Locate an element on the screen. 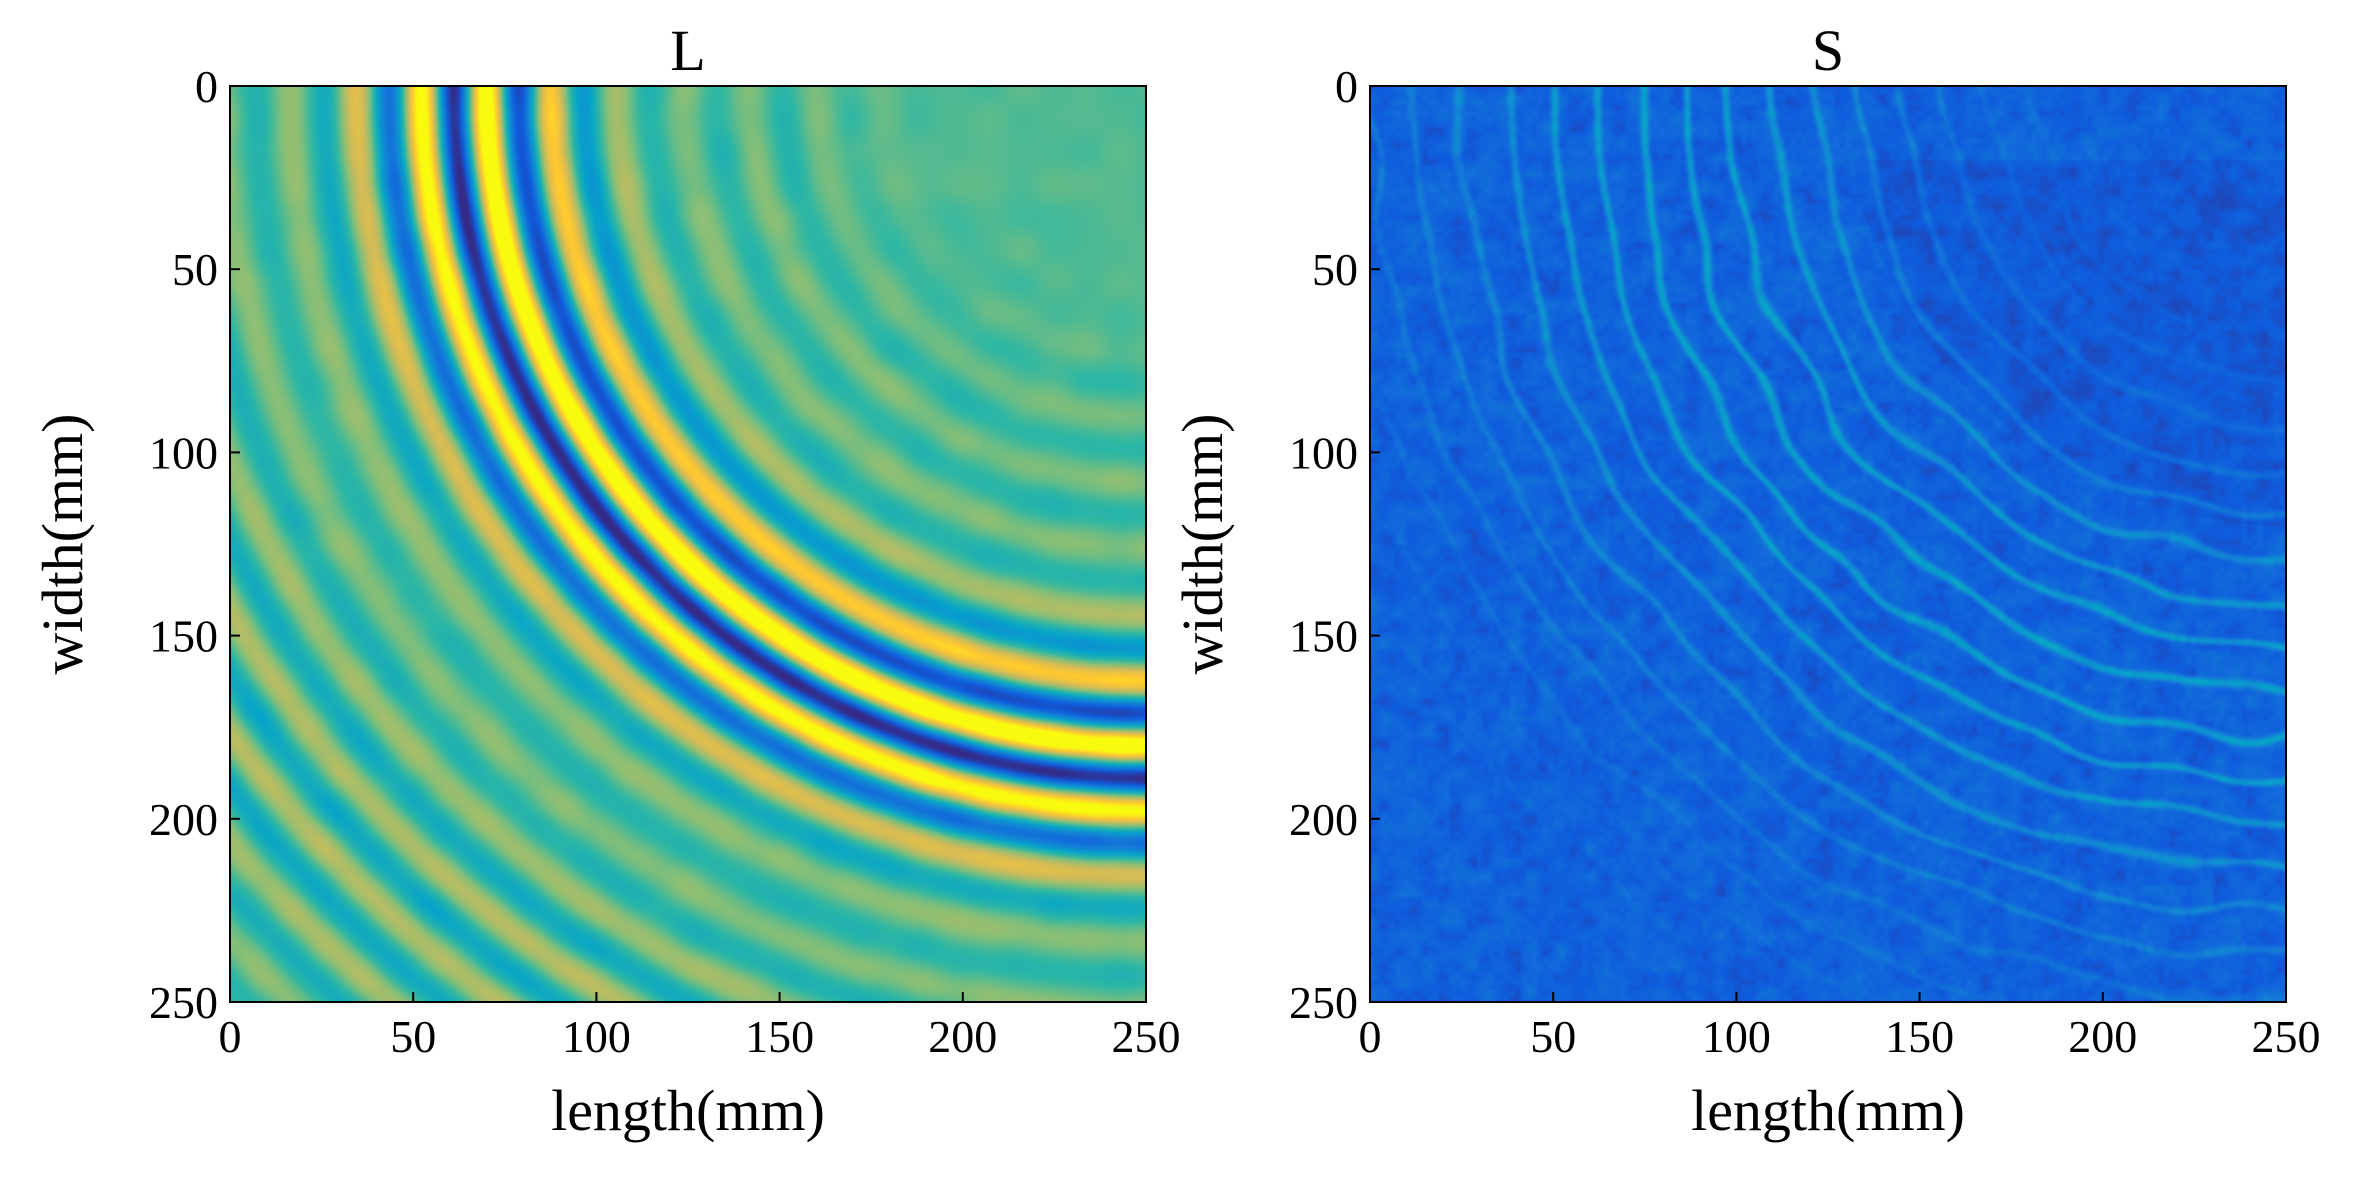 Image resolution: width=2354 pixels, height=1177 pixels. panel-s-xlabel: length(mm) is located at coordinates (1828, 1110).